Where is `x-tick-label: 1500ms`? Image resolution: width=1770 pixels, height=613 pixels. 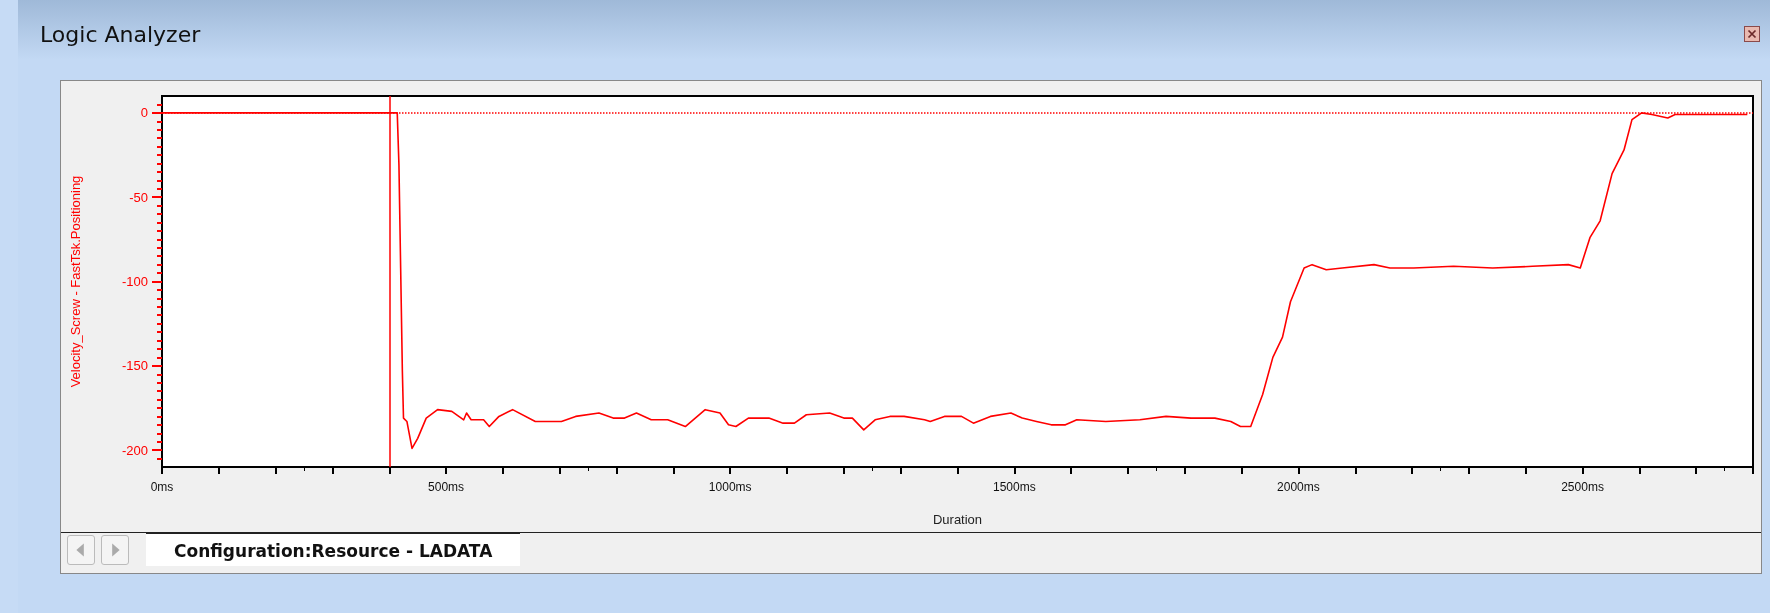
x-tick-label: 1500ms is located at coordinates (1014, 487).